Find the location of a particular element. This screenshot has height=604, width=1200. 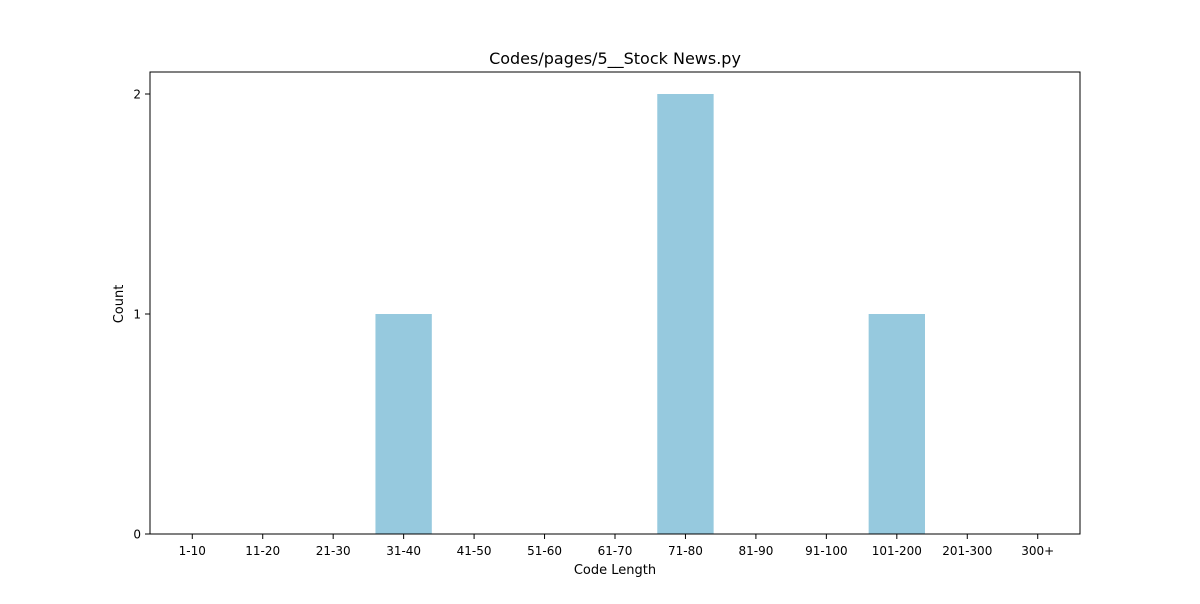

x-tick-label: 201-300 is located at coordinates (967, 551).